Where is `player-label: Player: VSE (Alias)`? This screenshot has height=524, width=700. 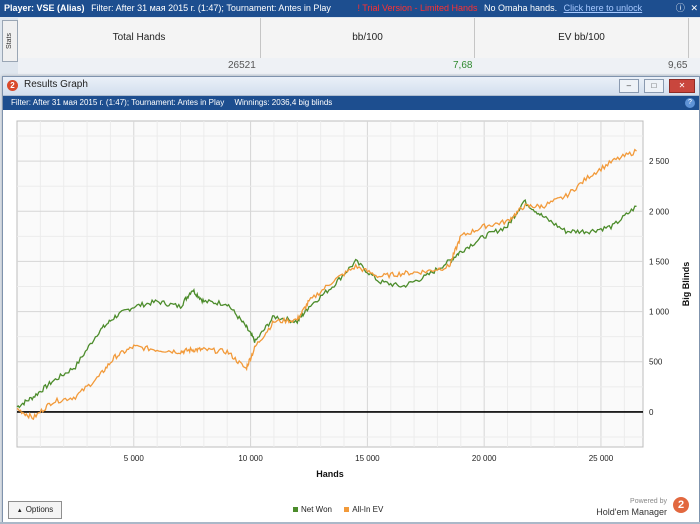 player-label: Player: VSE (Alias) is located at coordinates (44, 8).